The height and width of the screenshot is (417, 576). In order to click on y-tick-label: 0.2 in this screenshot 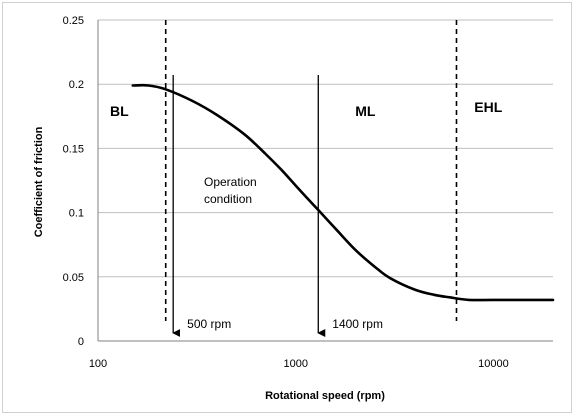, I will do `click(76, 85)`.